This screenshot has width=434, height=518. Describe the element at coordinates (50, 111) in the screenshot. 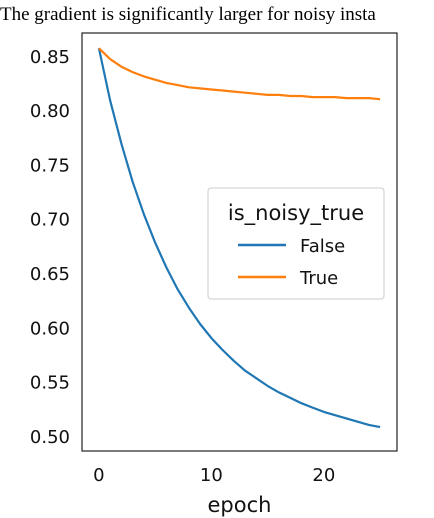

I see `y-tick-label: 0.80` at that location.